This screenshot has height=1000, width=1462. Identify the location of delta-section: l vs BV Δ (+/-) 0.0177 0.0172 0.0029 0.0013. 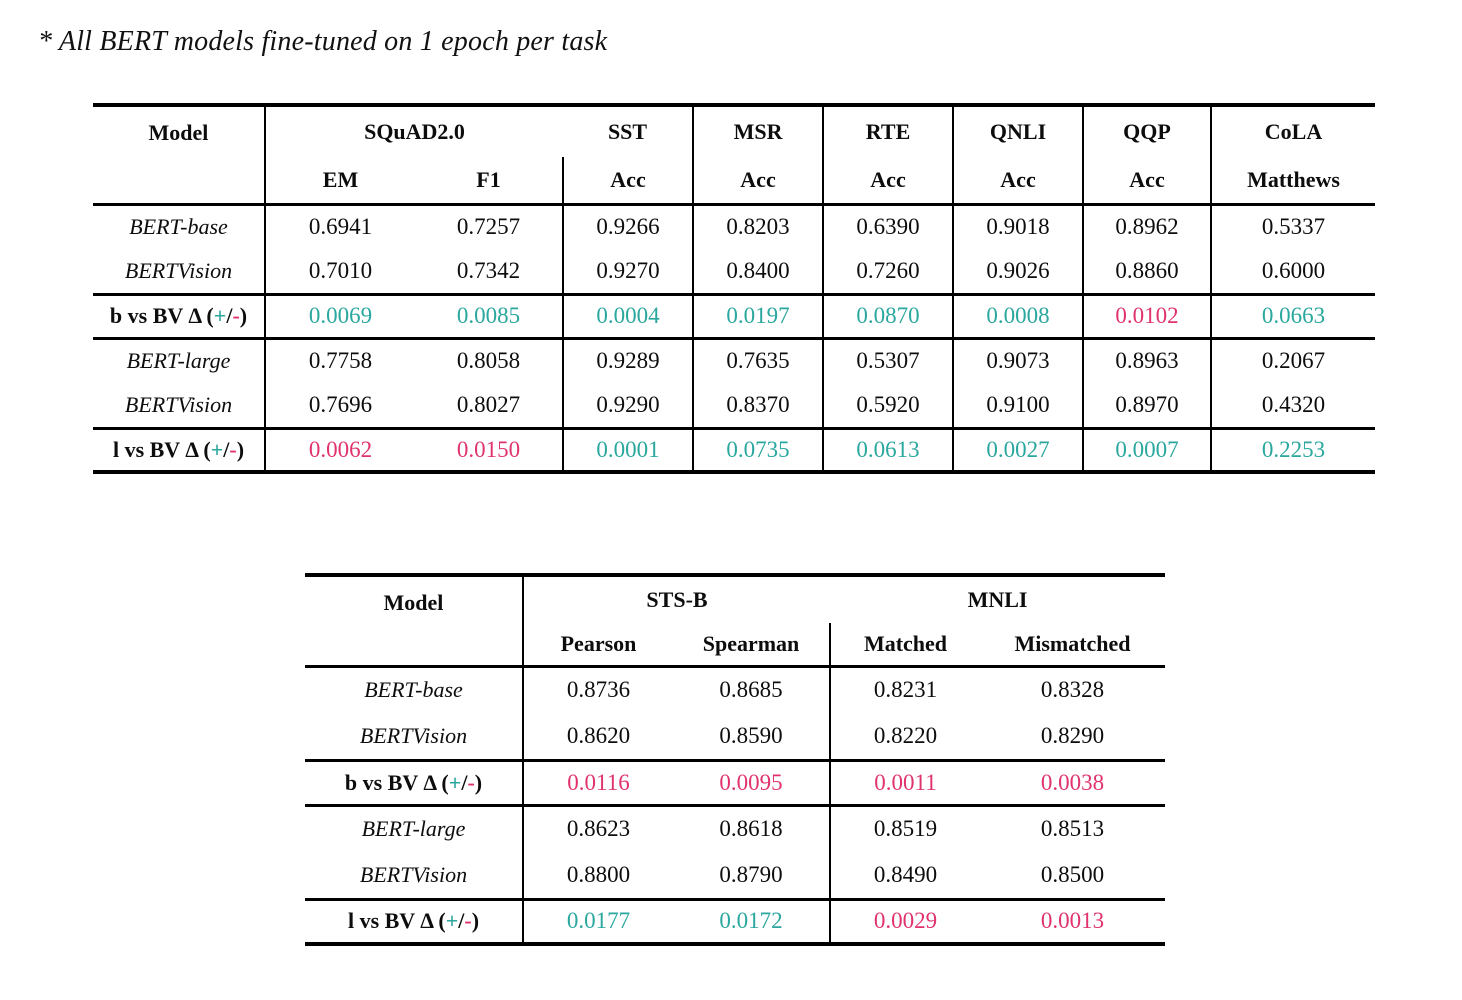
(735, 921).